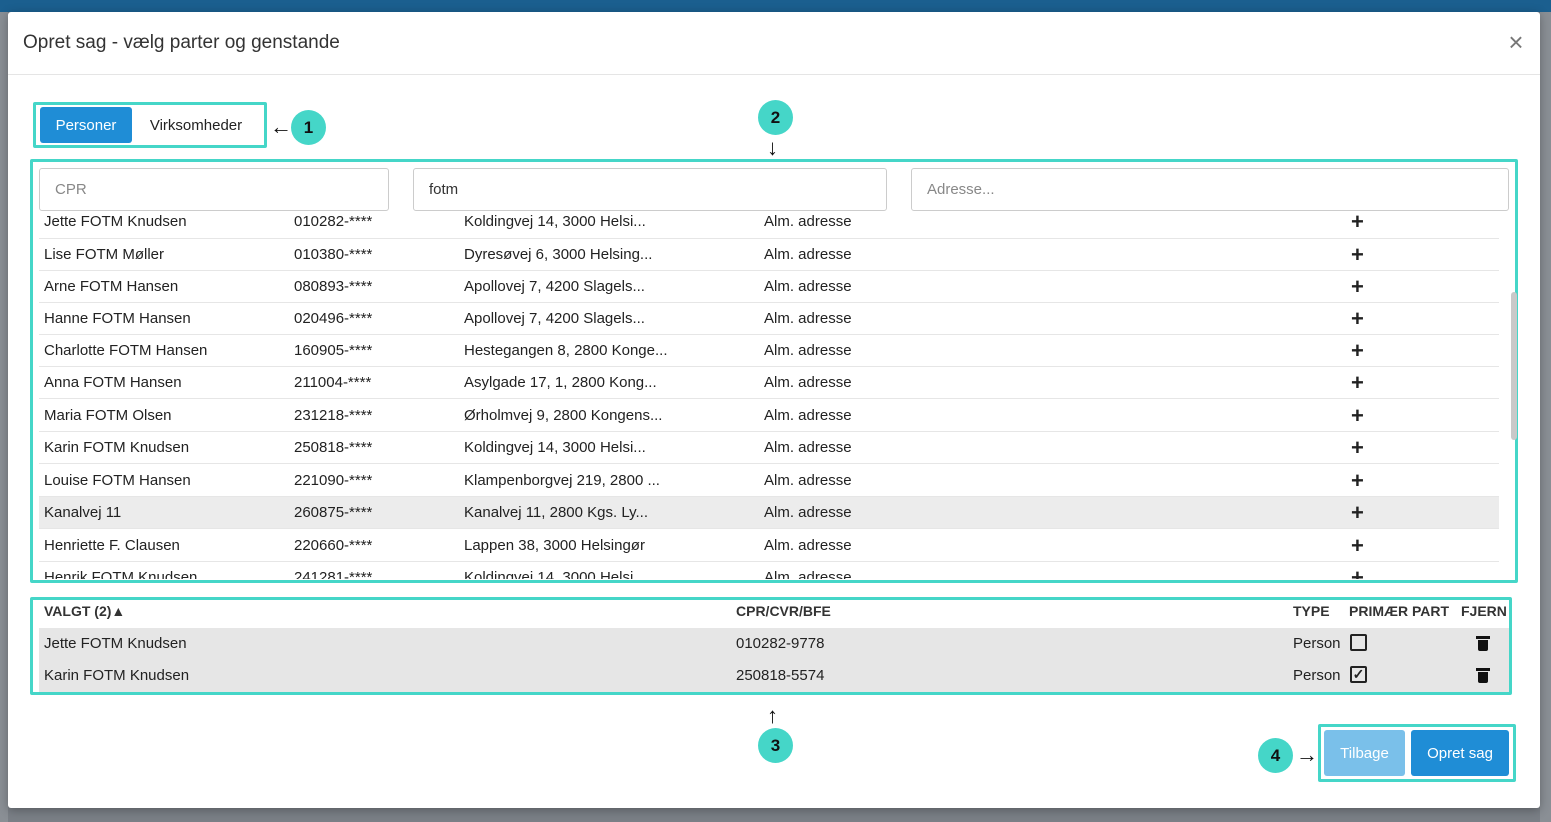 Image resolution: width=1551 pixels, height=822 pixels. Describe the element at coordinates (1514, 366) in the screenshot. I see `results-scrollbar` at that location.